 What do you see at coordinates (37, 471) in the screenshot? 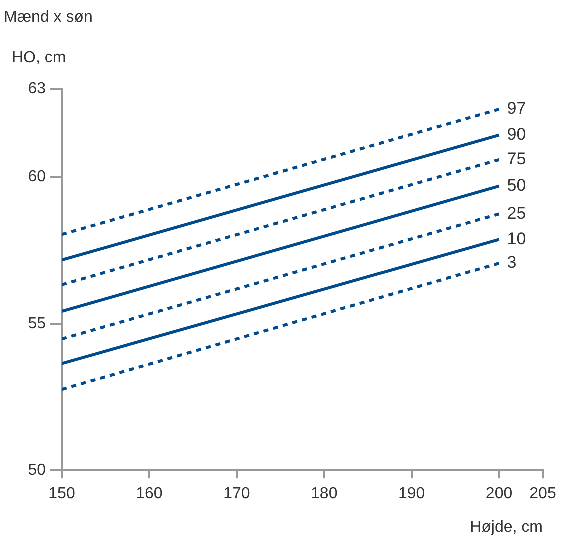
I see `y-tick-label: 50` at bounding box center [37, 471].